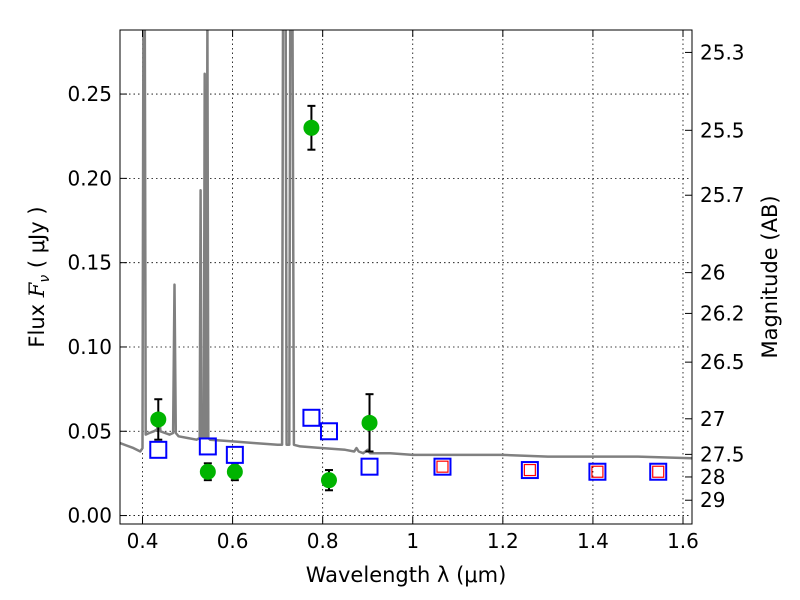 The height and width of the screenshot is (600, 800). Describe the element at coordinates (722, 195) in the screenshot. I see `y2-tick-label: 25.7` at that location.